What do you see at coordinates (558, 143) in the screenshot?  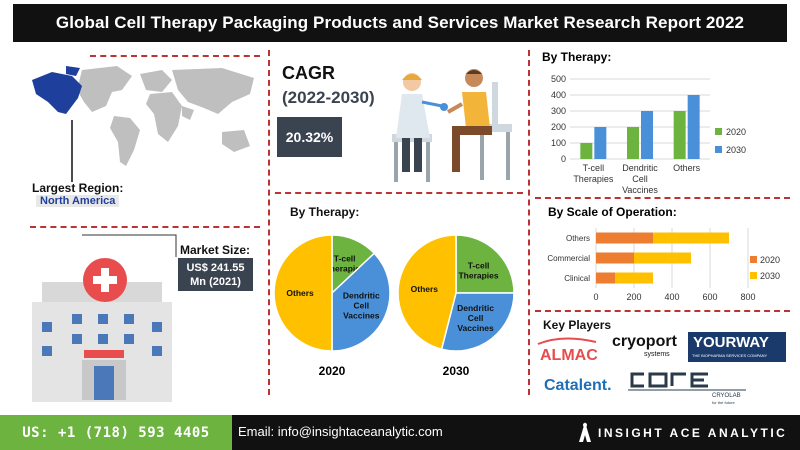 I see `y-tick-label: 100` at bounding box center [558, 143].